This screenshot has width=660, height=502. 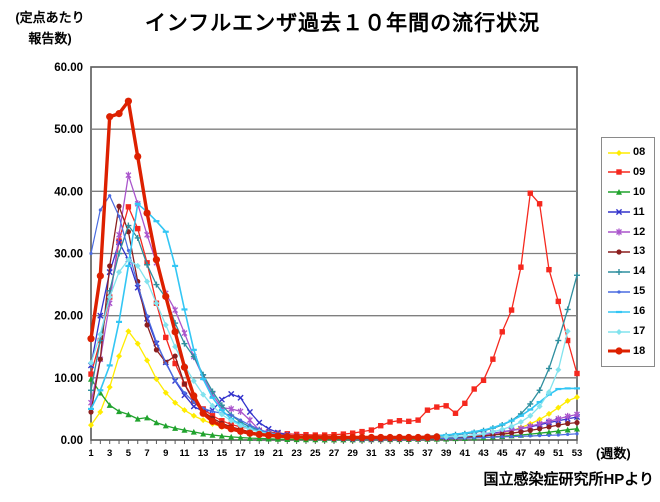 I want to click on legend-item-09: 09, so click(x=628, y=172).